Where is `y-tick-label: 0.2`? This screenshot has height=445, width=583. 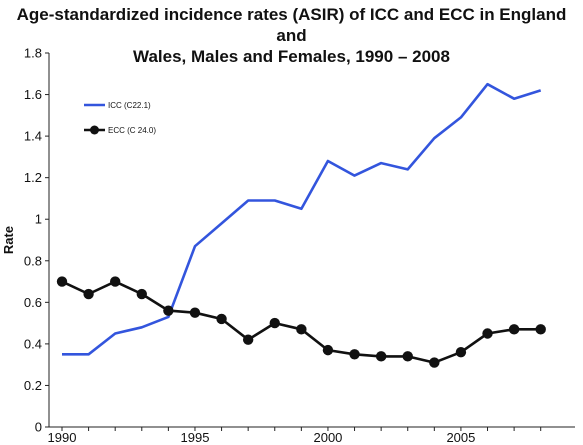 y-tick-label: 0.2 is located at coordinates (33, 385).